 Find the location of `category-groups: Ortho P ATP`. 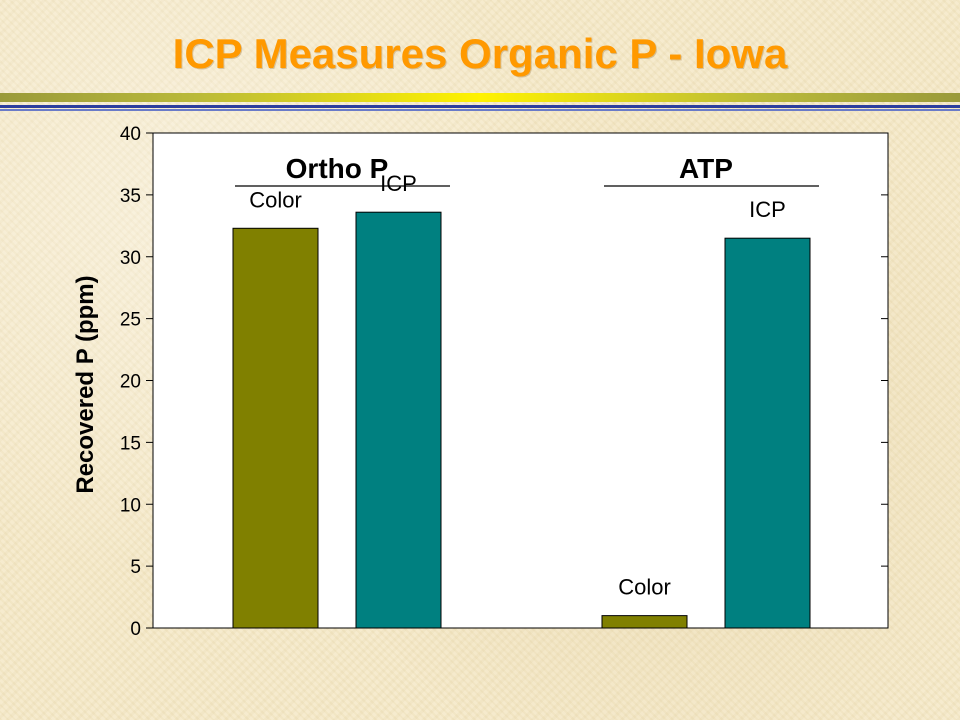

category-groups: Ortho P ATP is located at coordinates (527, 170).